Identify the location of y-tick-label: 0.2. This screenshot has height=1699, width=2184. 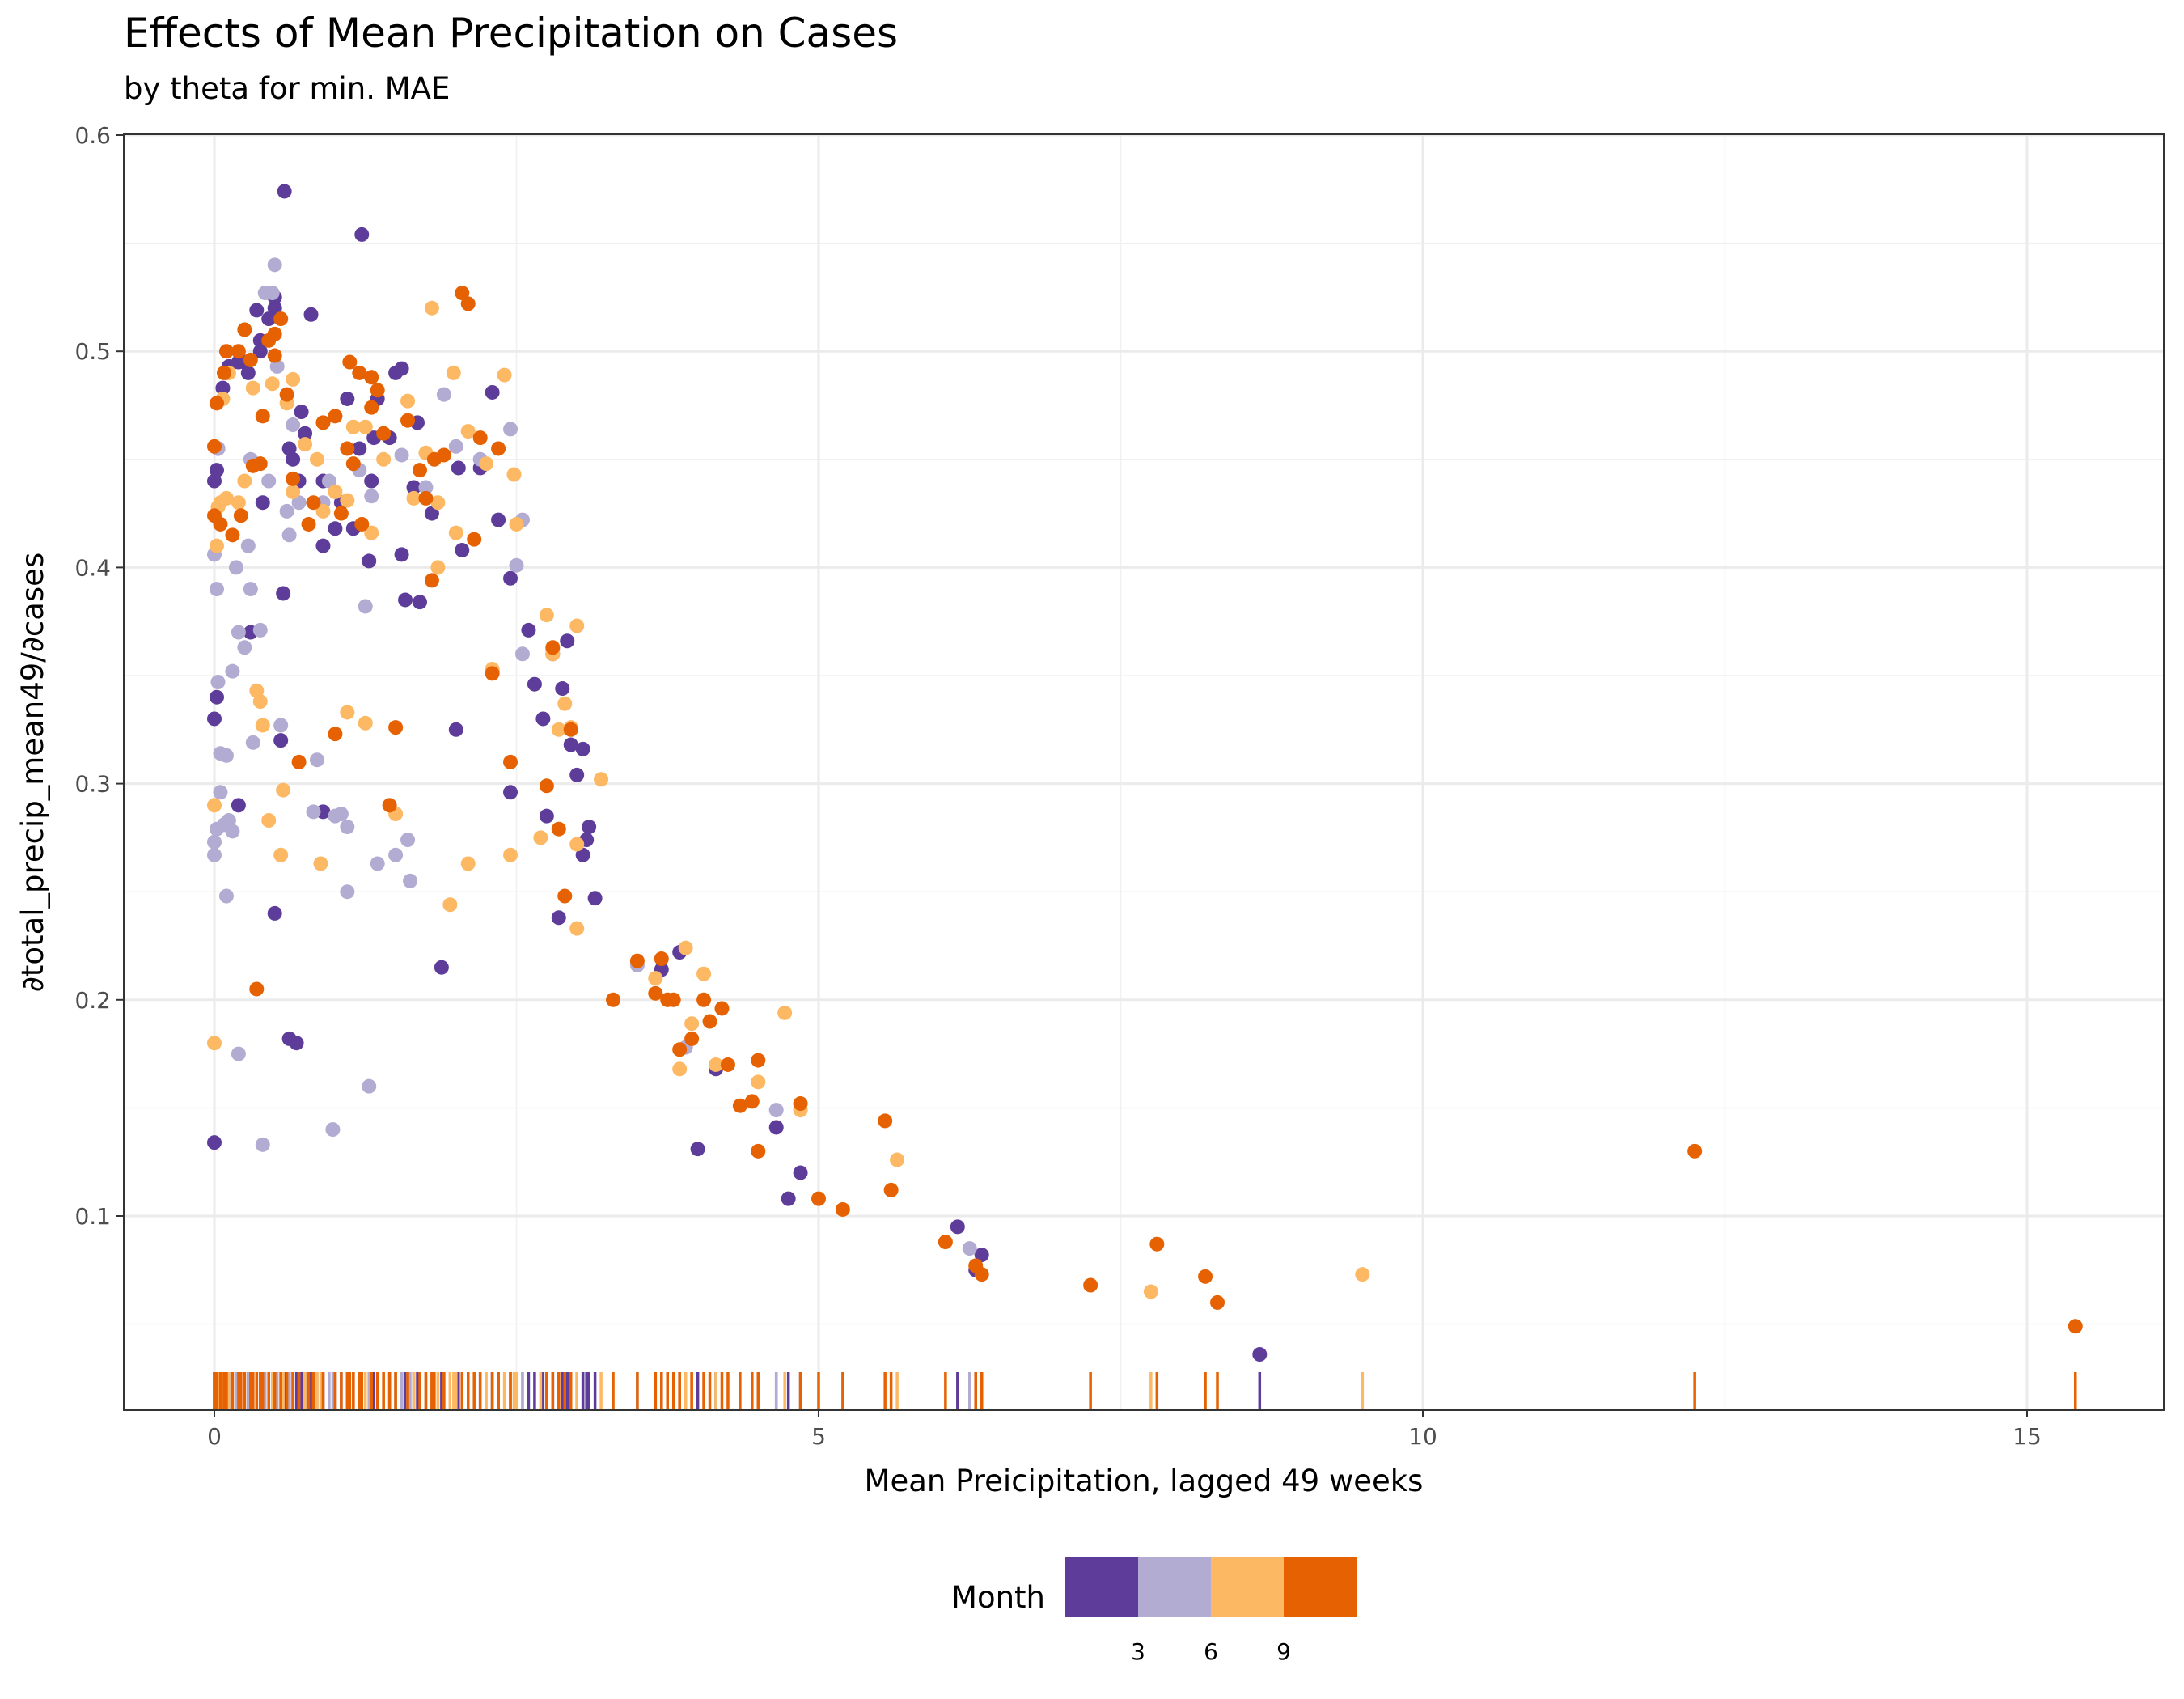
(92, 1000).